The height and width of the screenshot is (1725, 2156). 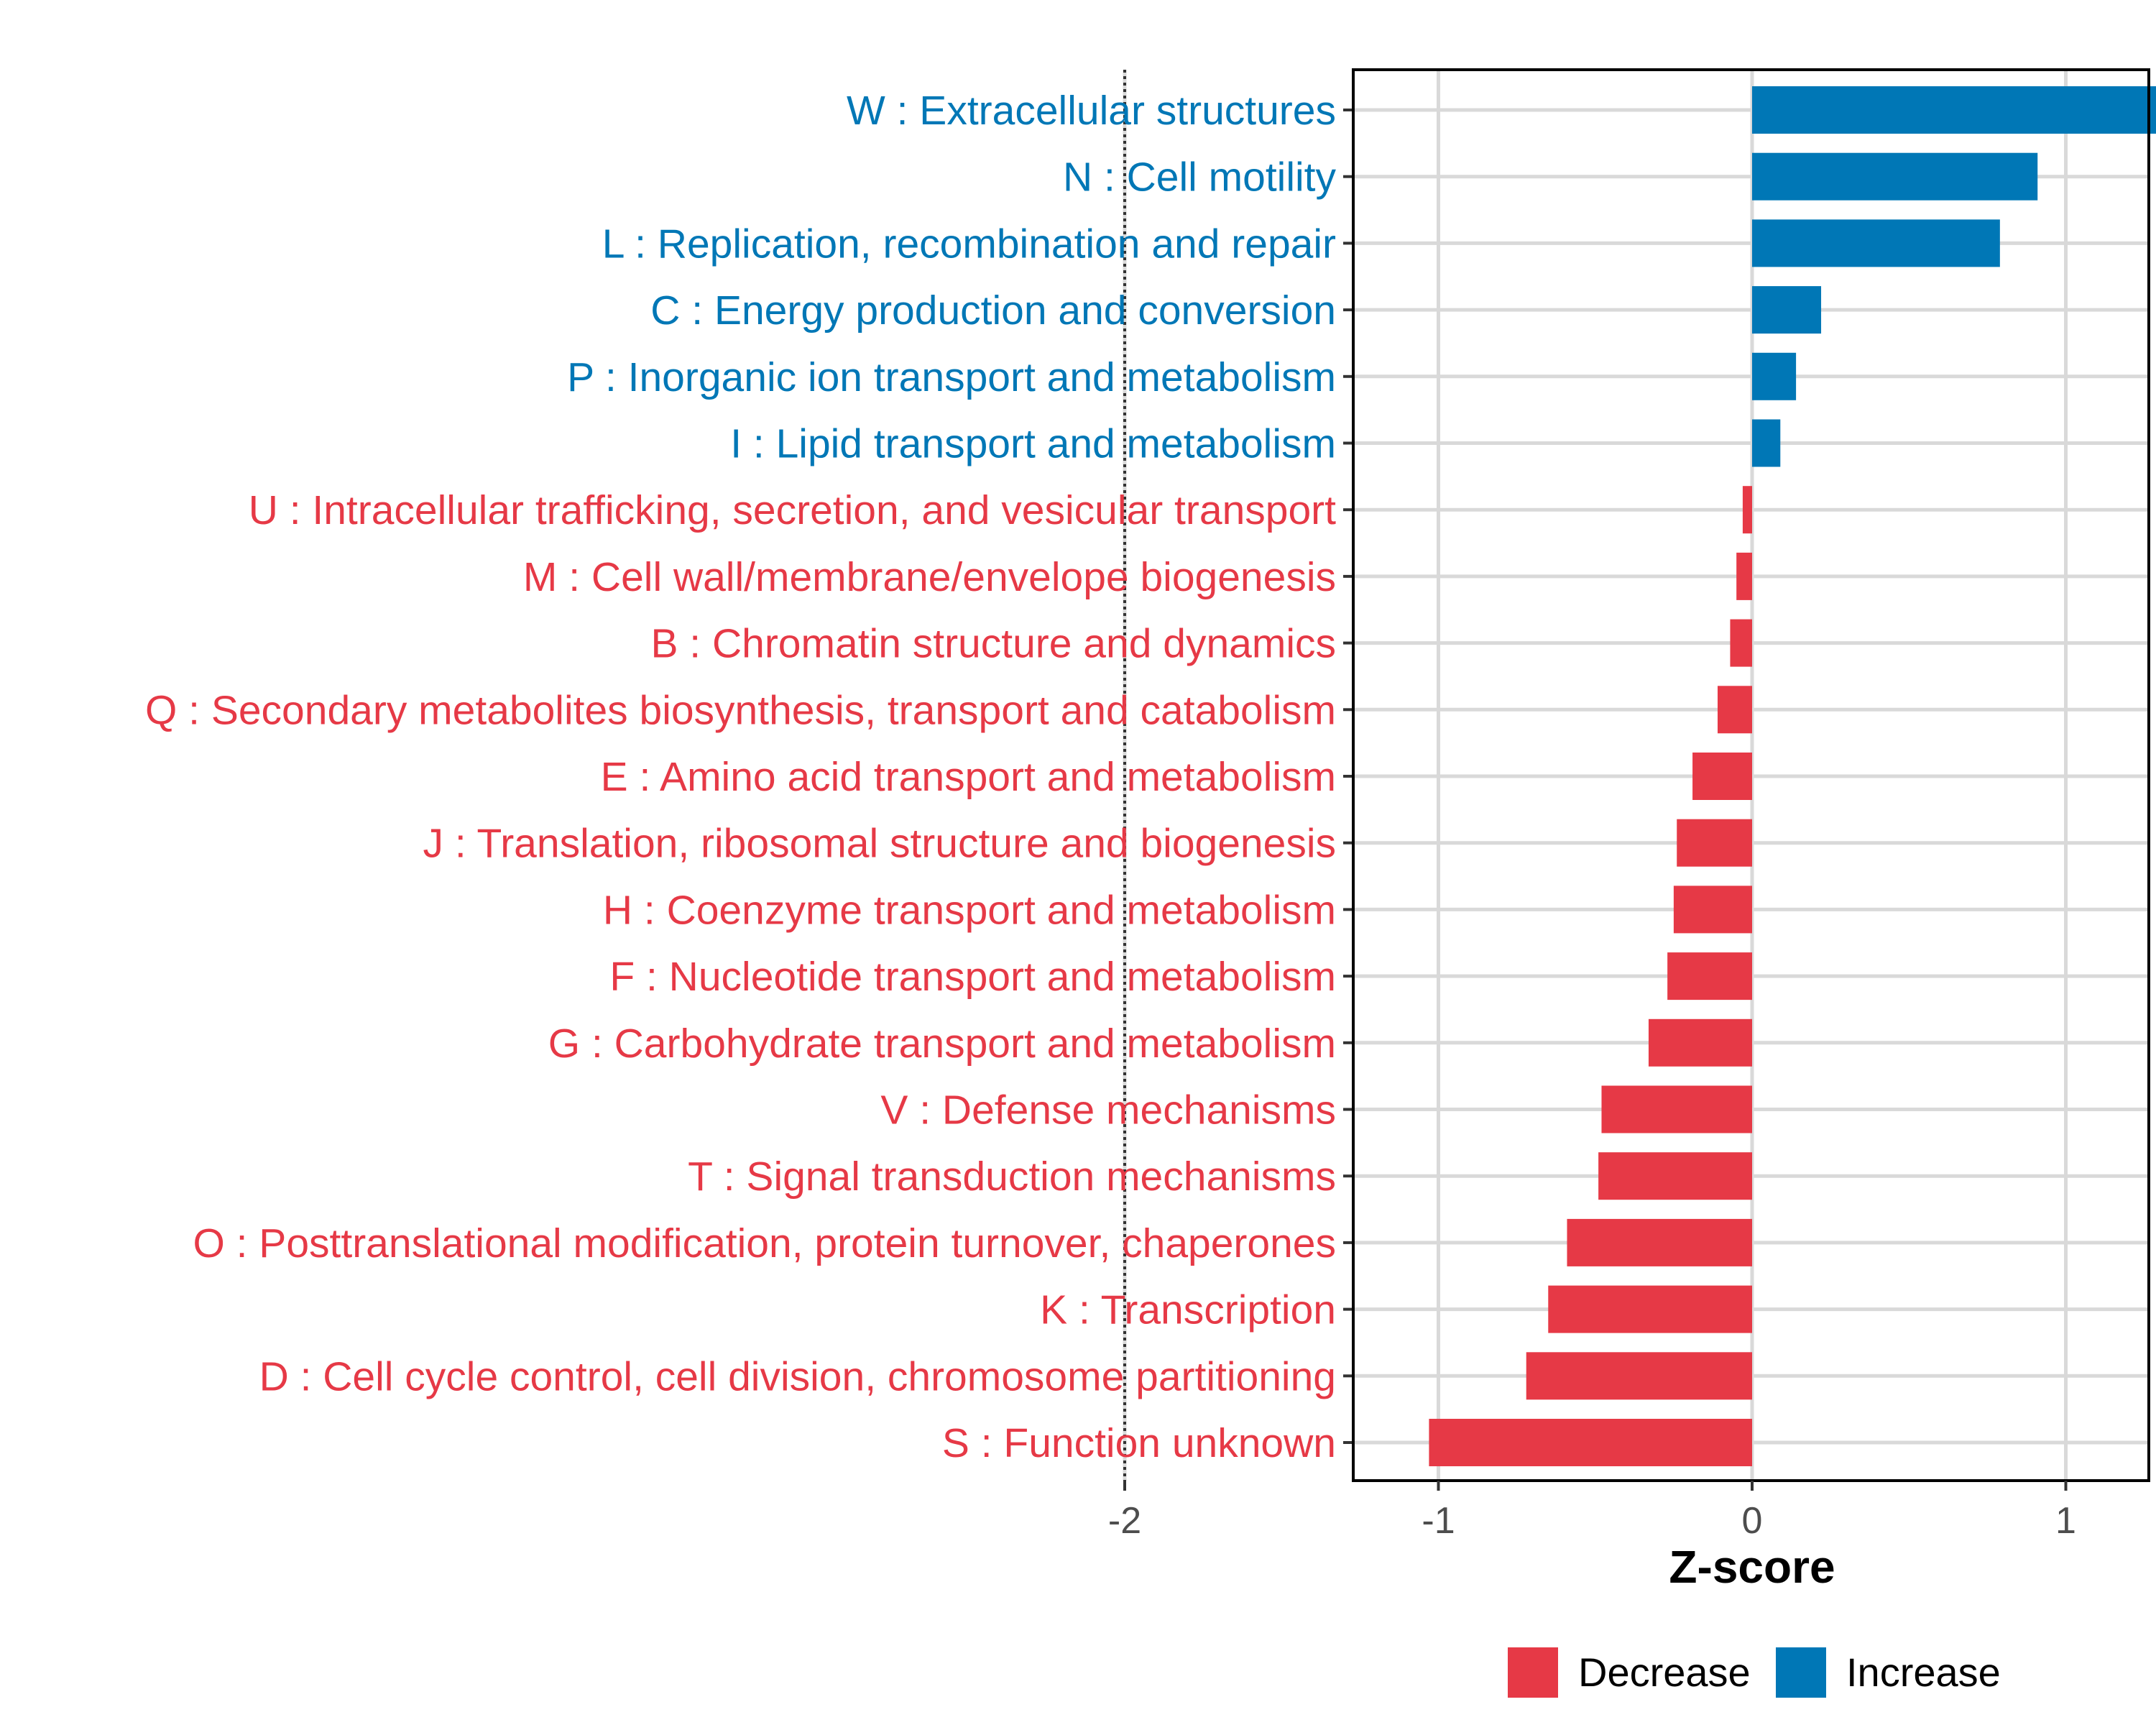 I want to click on category-label: W : Extracellular structures, so click(x=1091, y=111).